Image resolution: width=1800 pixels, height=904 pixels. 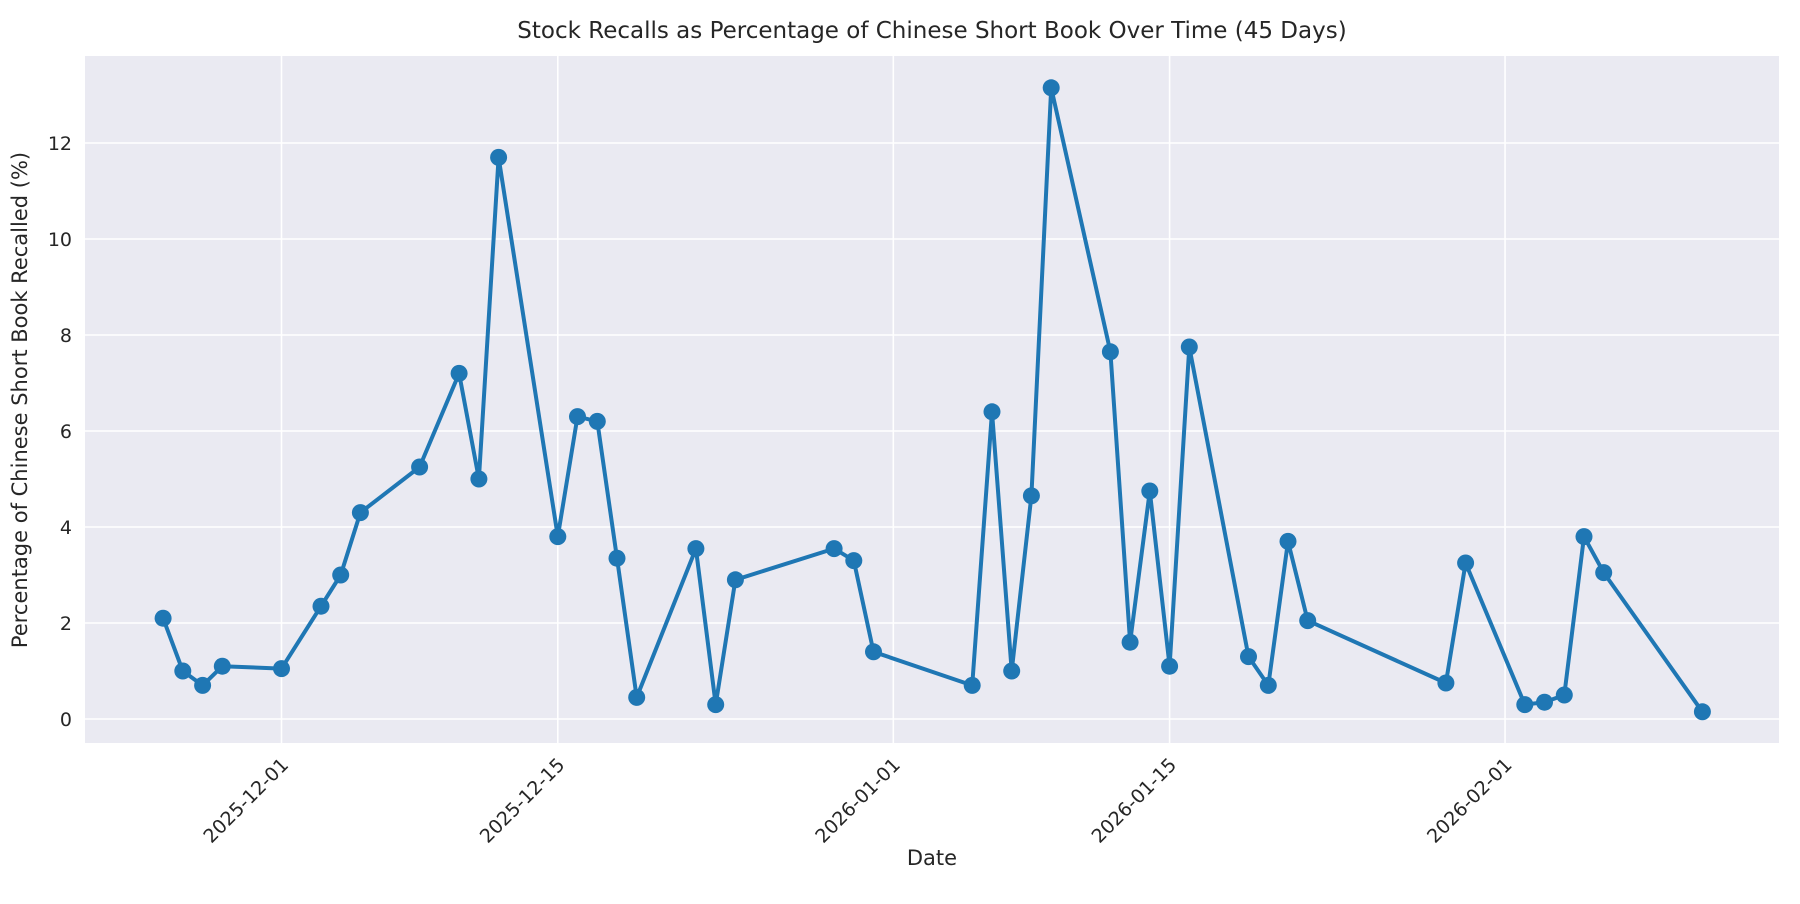 What do you see at coordinates (66, 336) in the screenshot?
I see `y-tick-label: 8` at bounding box center [66, 336].